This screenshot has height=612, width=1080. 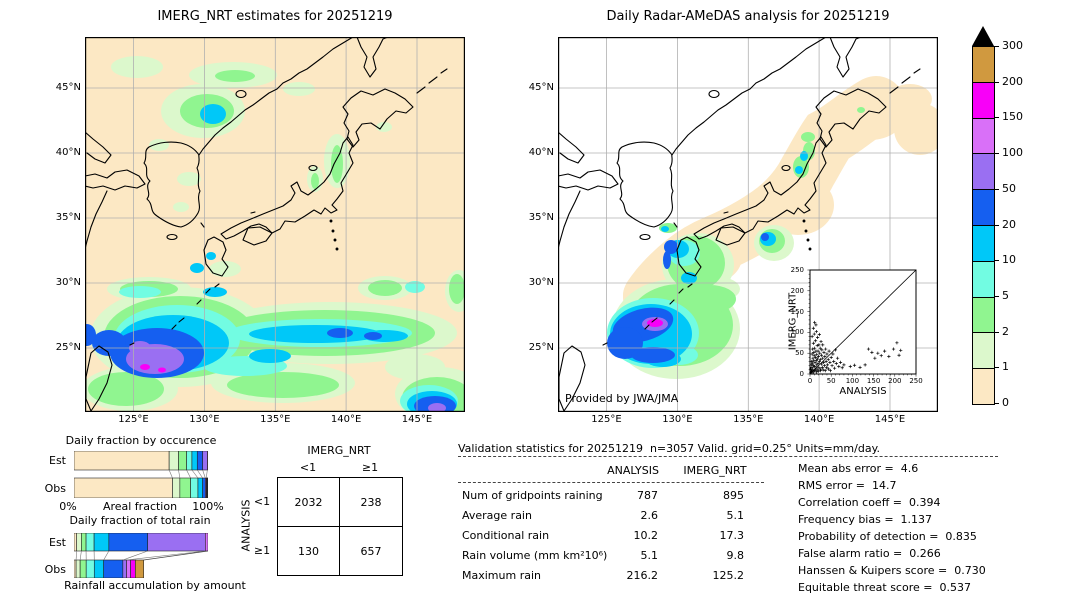 What do you see at coordinates (1009, 224) in the screenshot?
I see `colorbar-tick-label: 20` at bounding box center [1009, 224].